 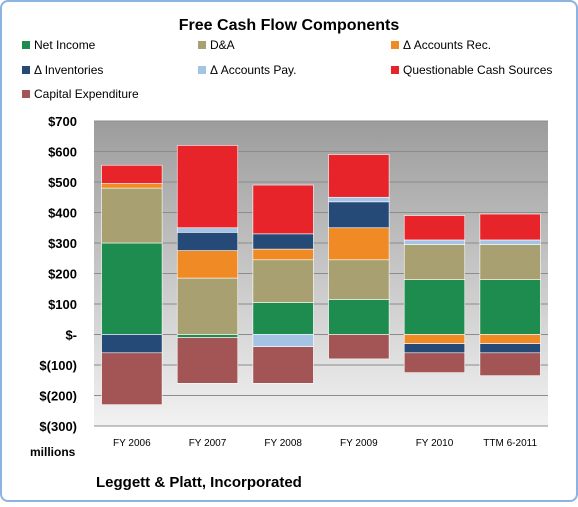 What do you see at coordinates (53, 452) in the screenshot?
I see `units-label: millions` at bounding box center [53, 452].